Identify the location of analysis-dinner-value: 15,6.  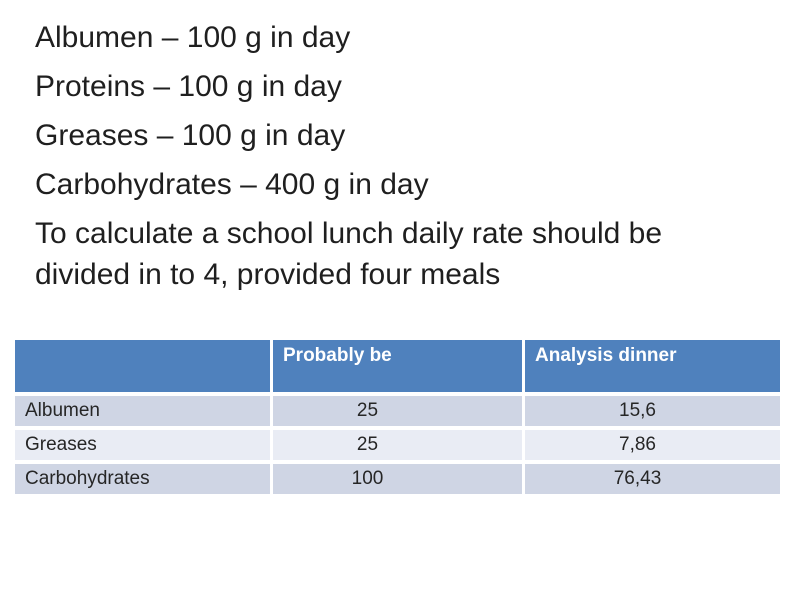
(652, 411).